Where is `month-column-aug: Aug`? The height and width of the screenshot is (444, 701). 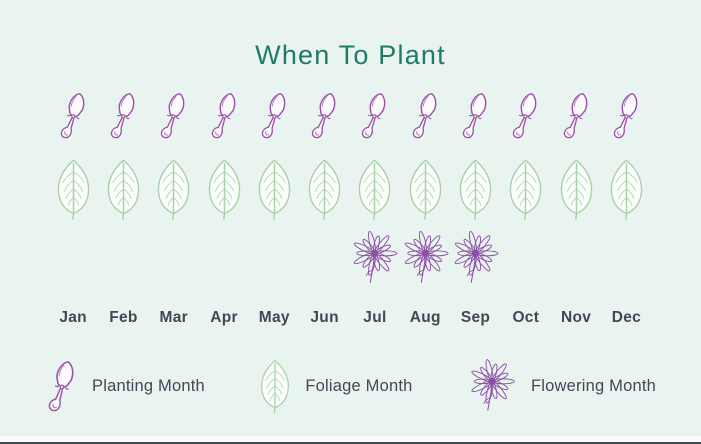
month-column-aug: Aug is located at coordinates (425, 211).